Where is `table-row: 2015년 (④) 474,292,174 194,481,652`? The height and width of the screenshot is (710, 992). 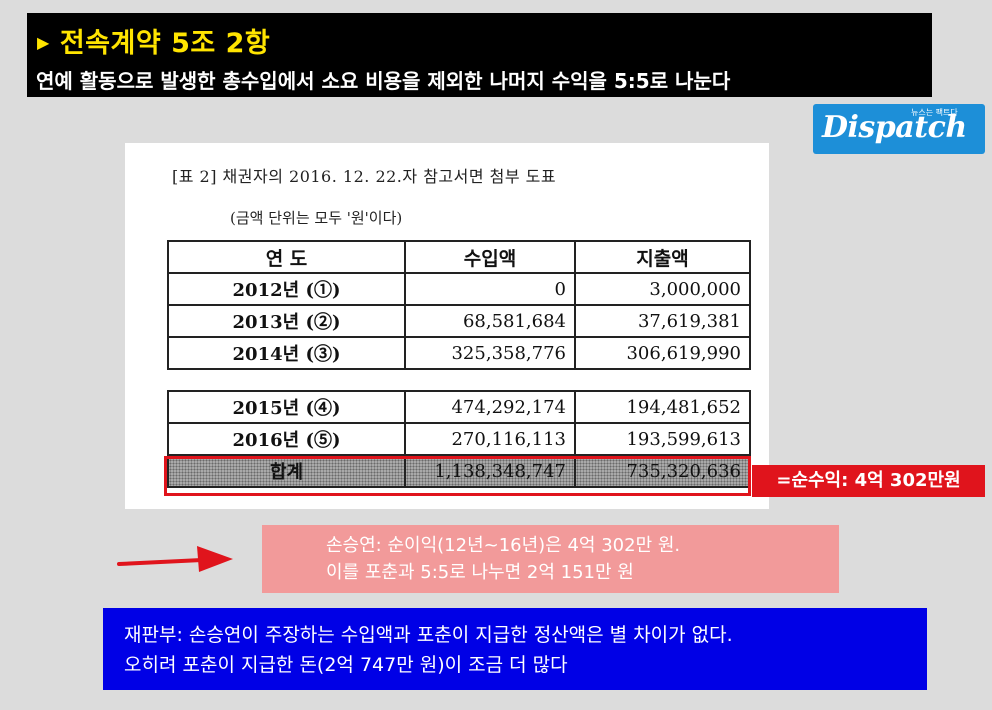 table-row: 2015년 (④) 474,292,174 194,481,652 is located at coordinates (459, 407).